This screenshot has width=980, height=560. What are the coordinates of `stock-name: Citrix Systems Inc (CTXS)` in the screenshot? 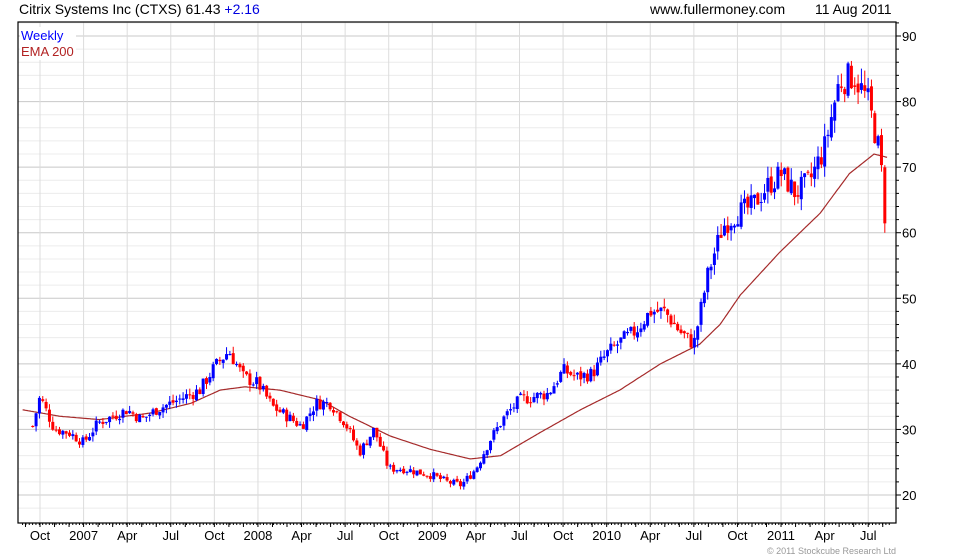 It's located at (100, 9).